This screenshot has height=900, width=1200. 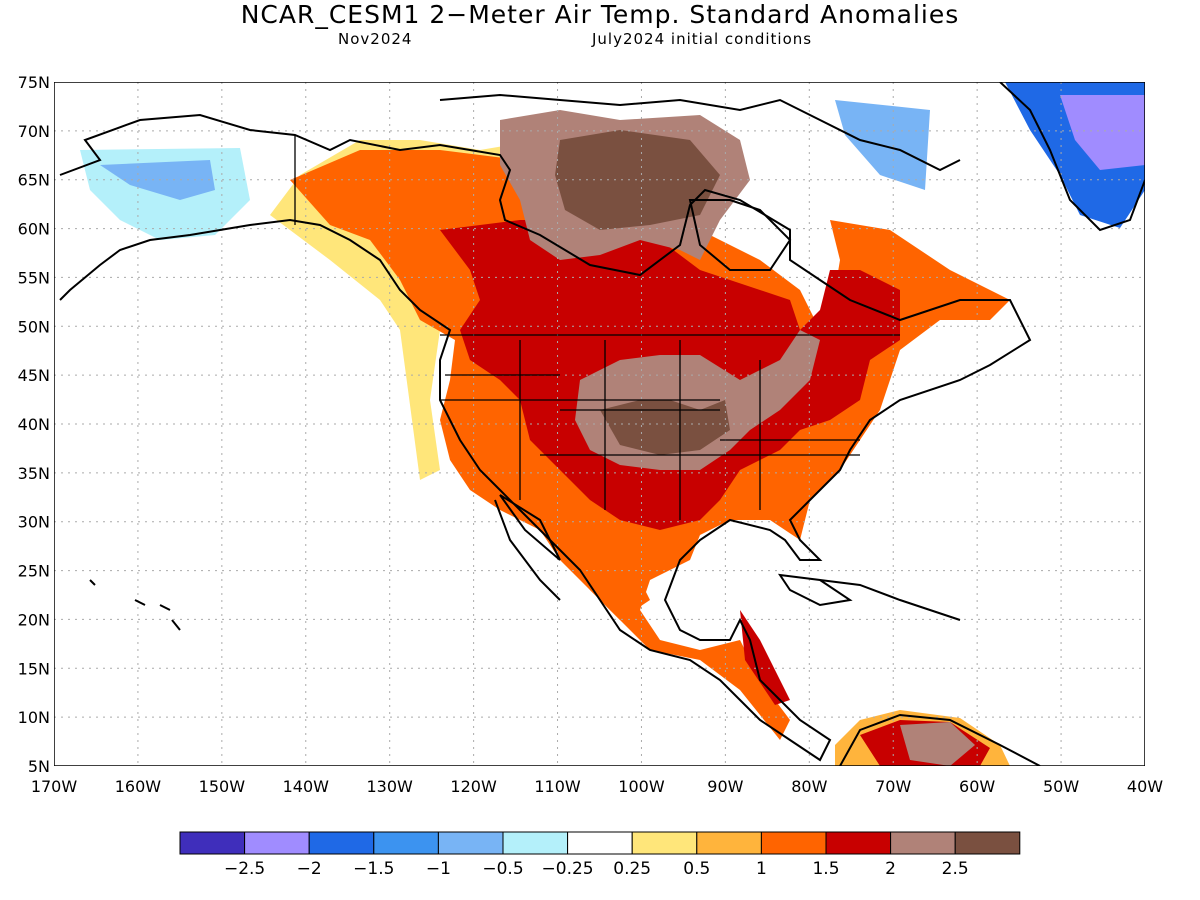 I want to click on colorbar-label: 1.5, so click(x=825, y=869).